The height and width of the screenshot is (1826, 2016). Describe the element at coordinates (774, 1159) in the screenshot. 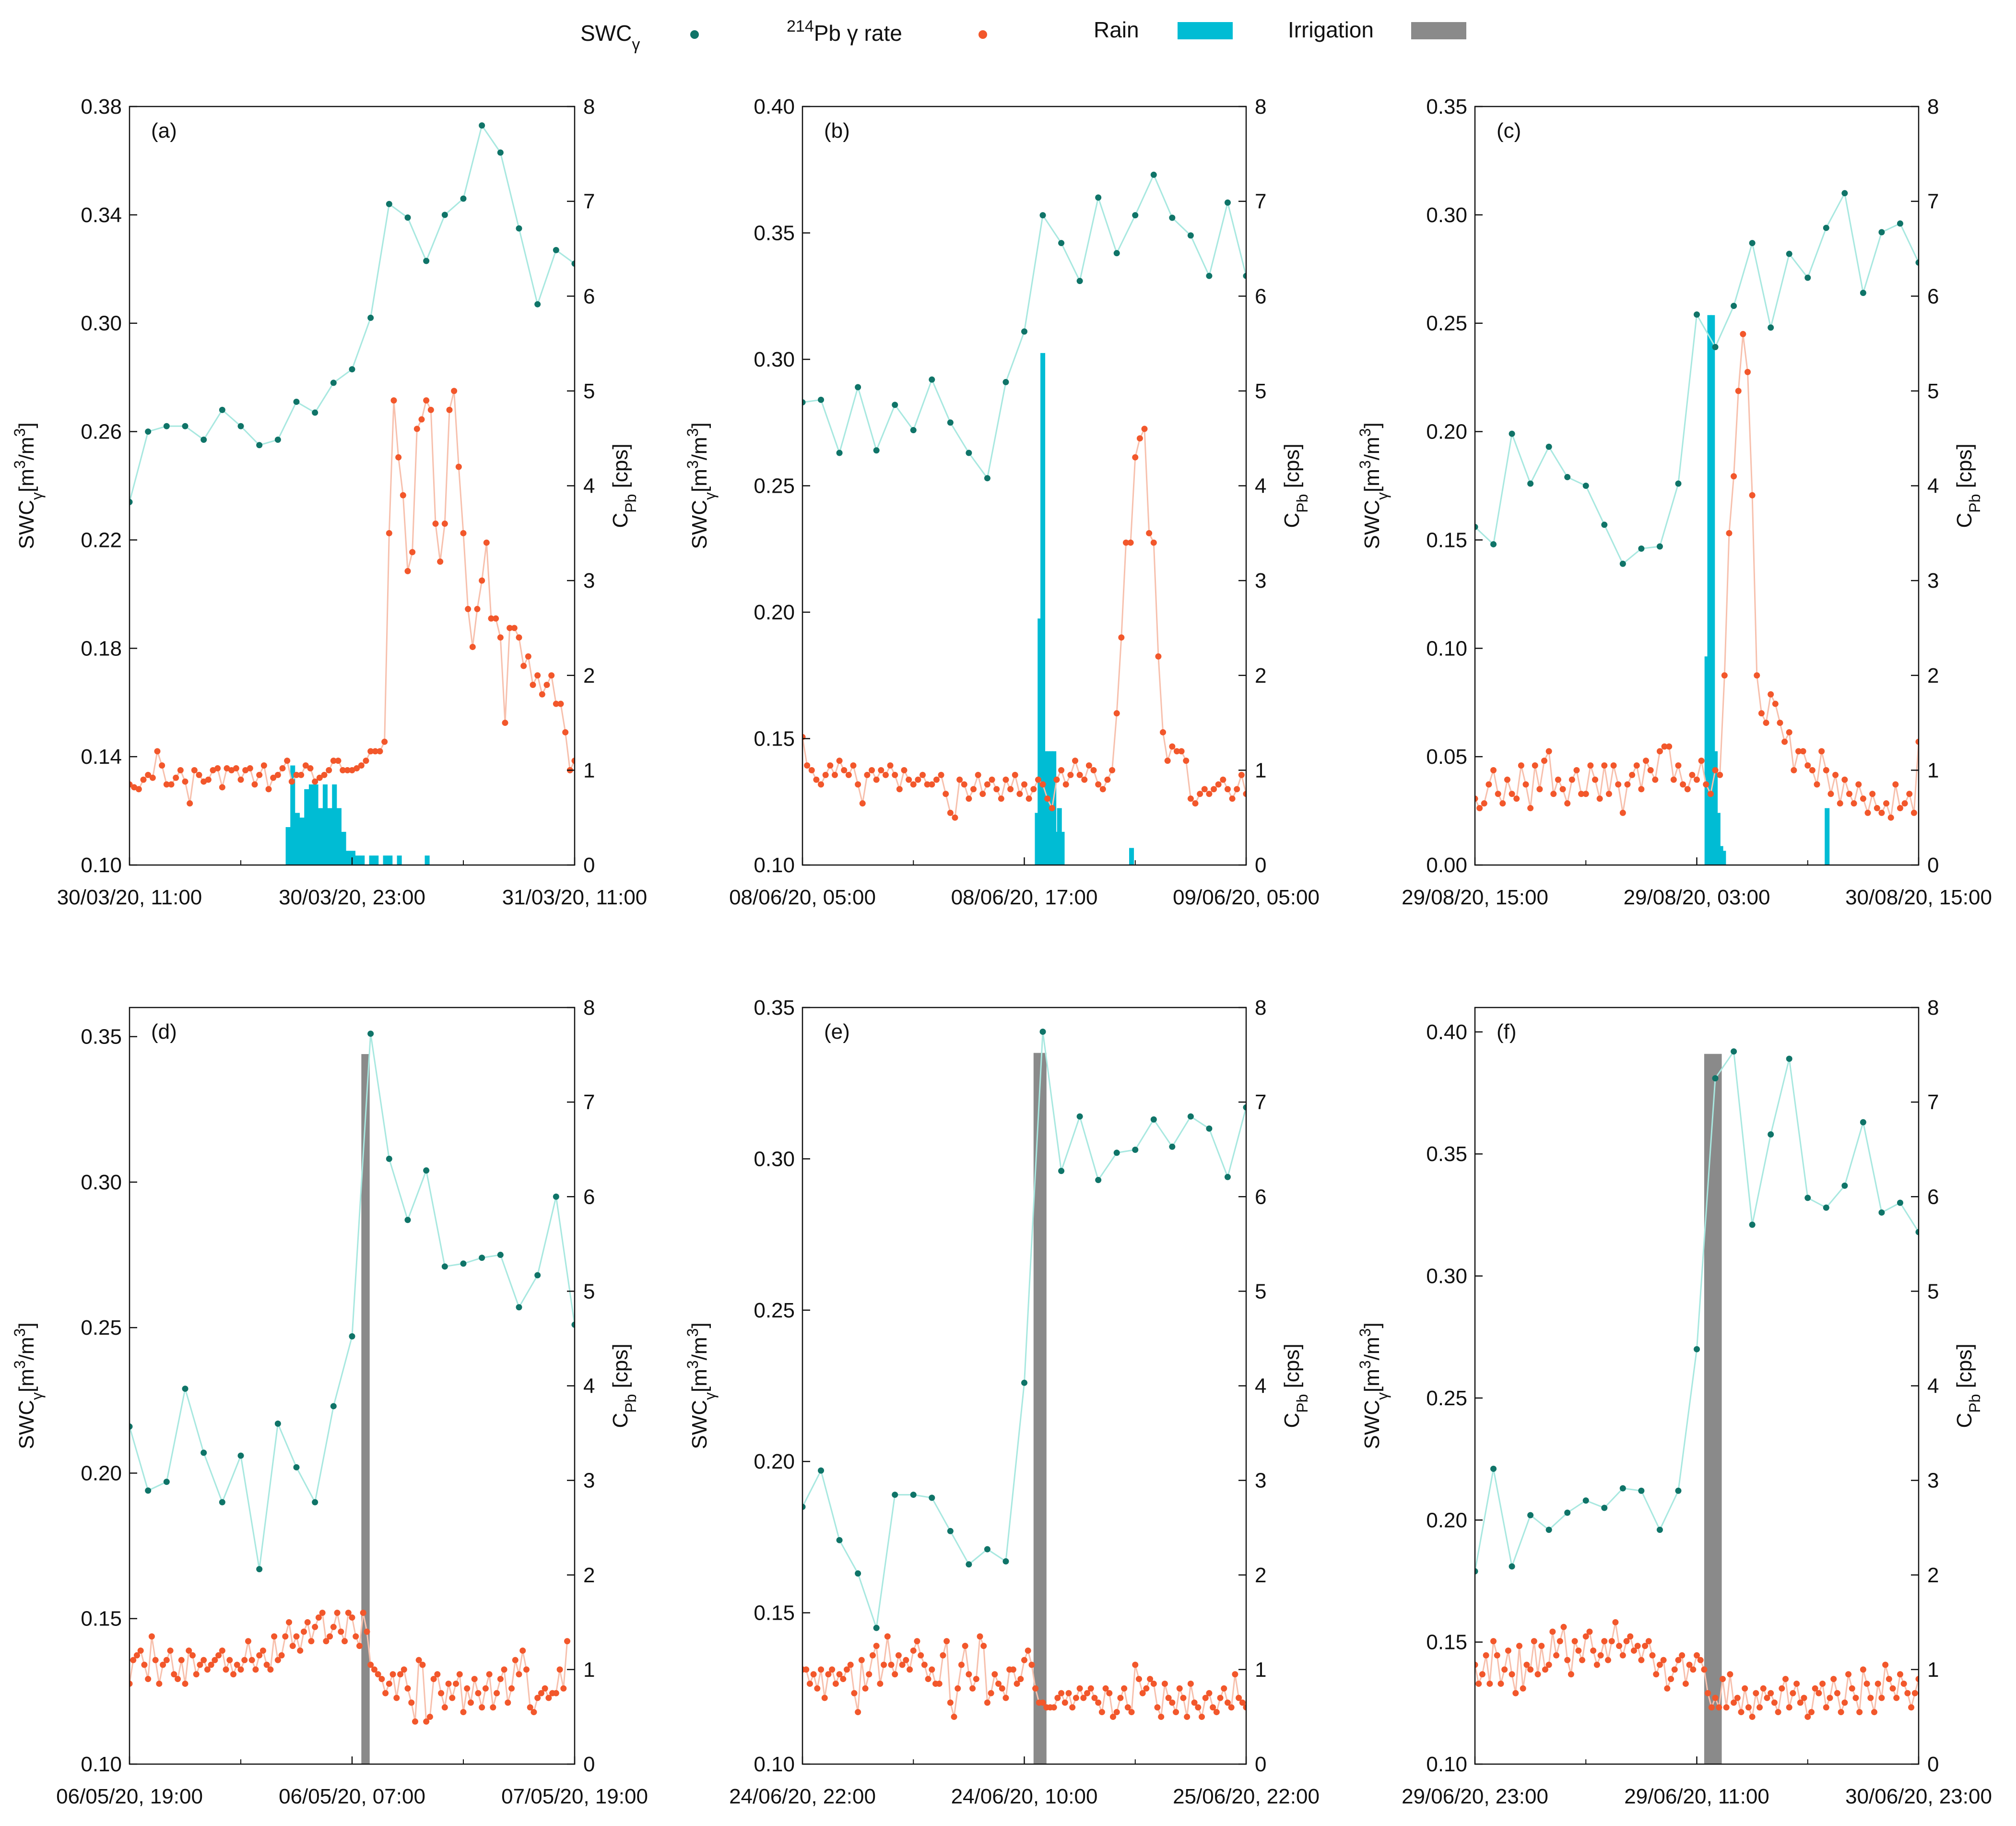

I see `left-tick-label: 0.30` at that location.